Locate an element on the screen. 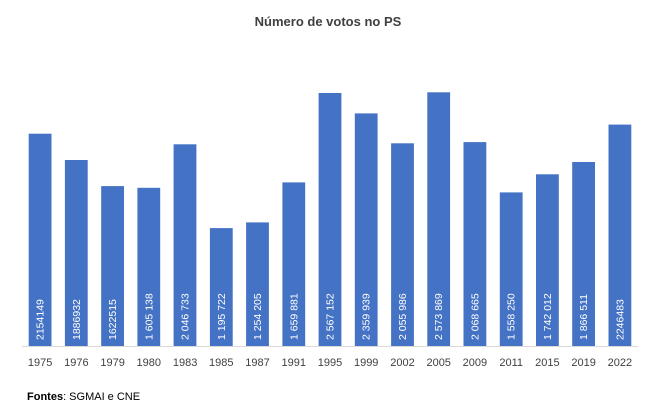  bar-1987 is located at coordinates (257, 284).